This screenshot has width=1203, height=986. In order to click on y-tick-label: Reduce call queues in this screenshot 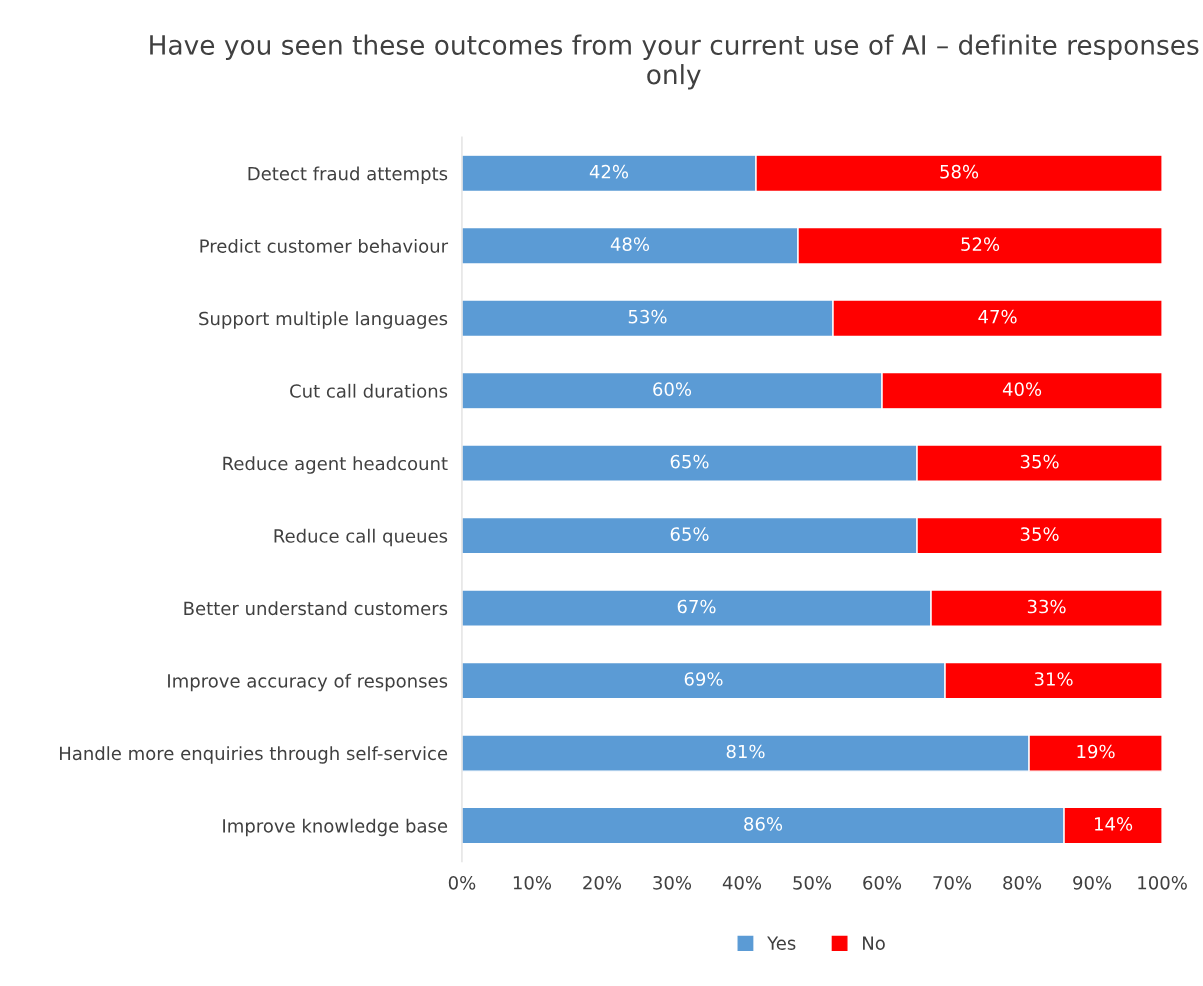, I will do `click(361, 537)`.